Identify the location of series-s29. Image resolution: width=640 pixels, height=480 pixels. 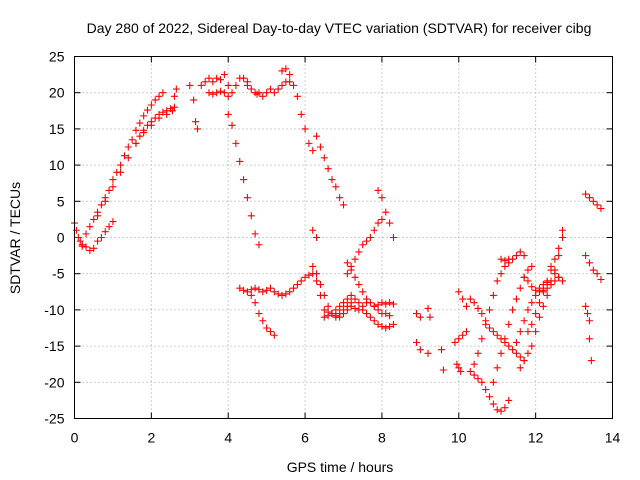
(429, 312).